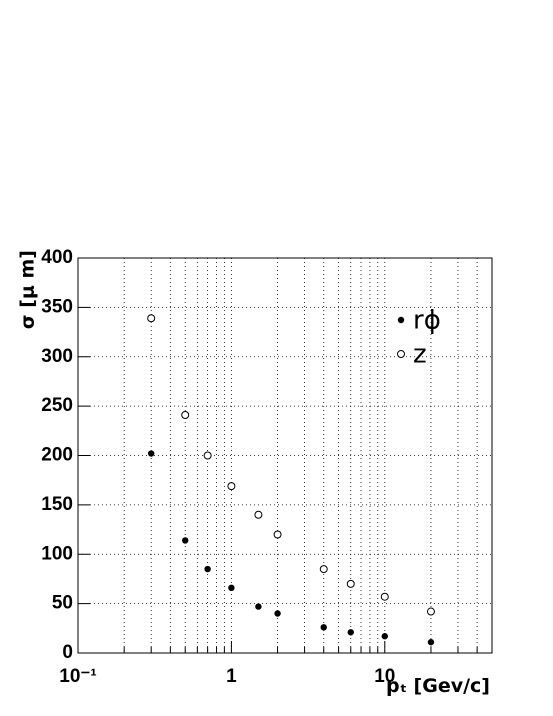  Describe the element at coordinates (438, 686) in the screenshot. I see `x-axis-label: pₜ [Gev/c]` at that location.